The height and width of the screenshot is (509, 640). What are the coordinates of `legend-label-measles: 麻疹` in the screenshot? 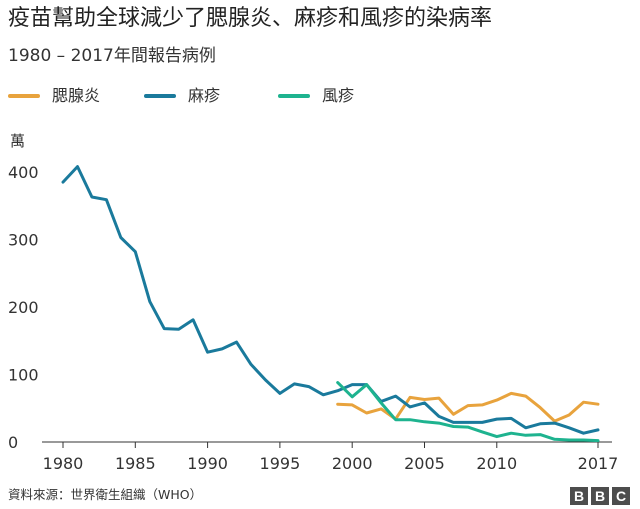 It's located at (204, 95).